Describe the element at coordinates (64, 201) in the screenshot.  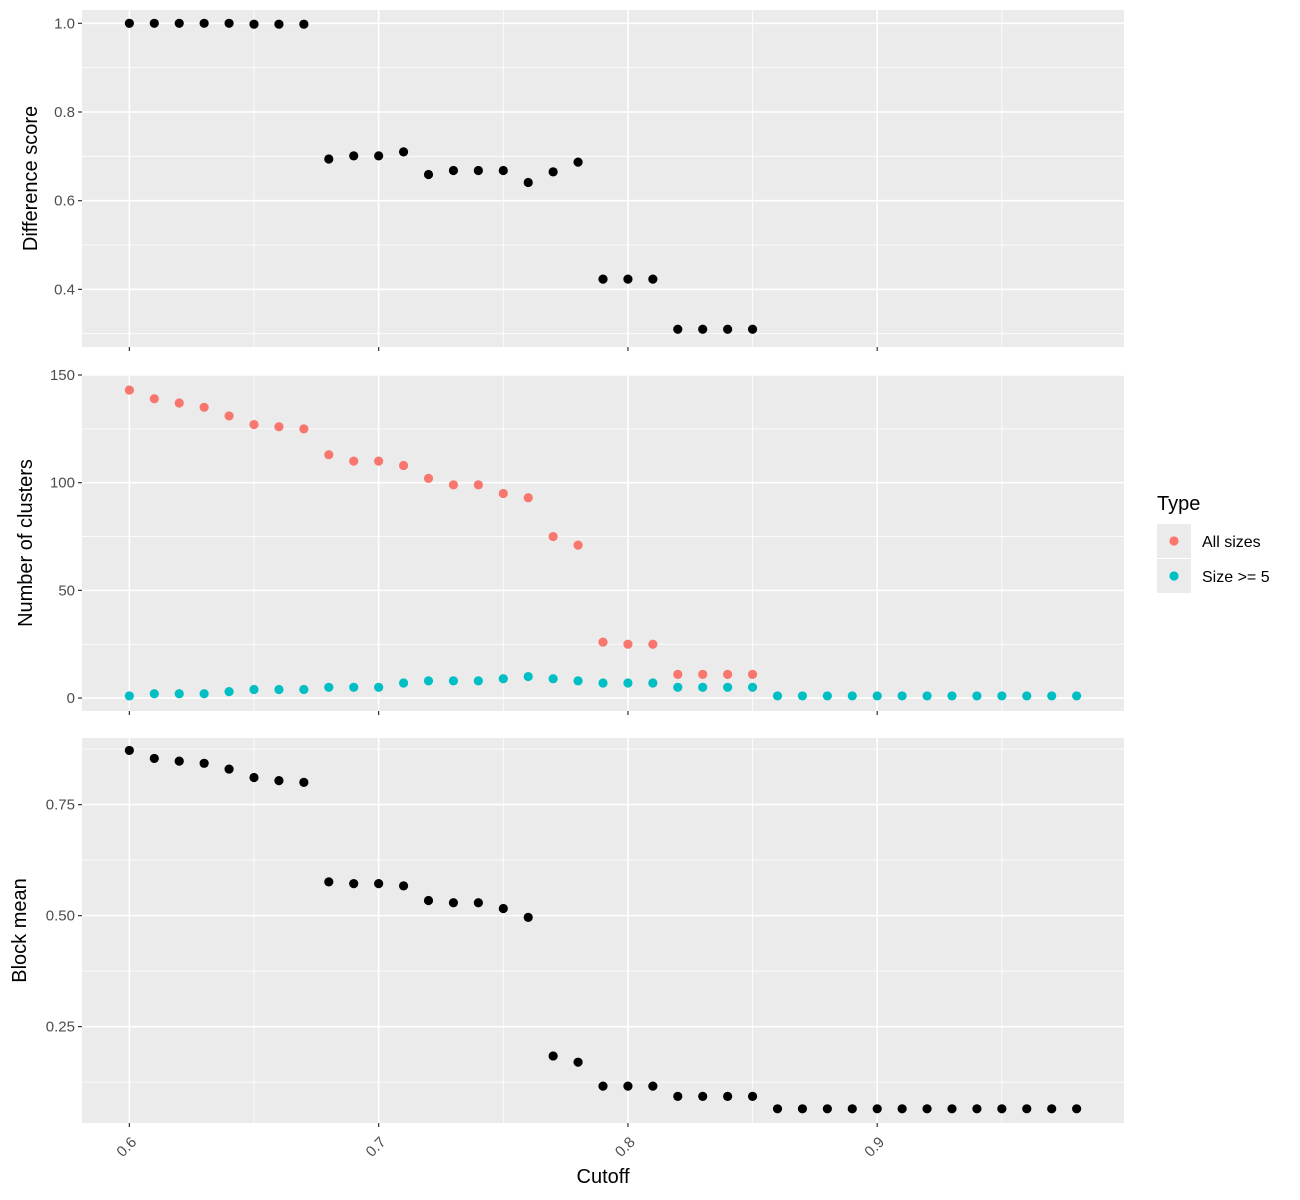
I see `y-tick-label: 0.6` at that location.